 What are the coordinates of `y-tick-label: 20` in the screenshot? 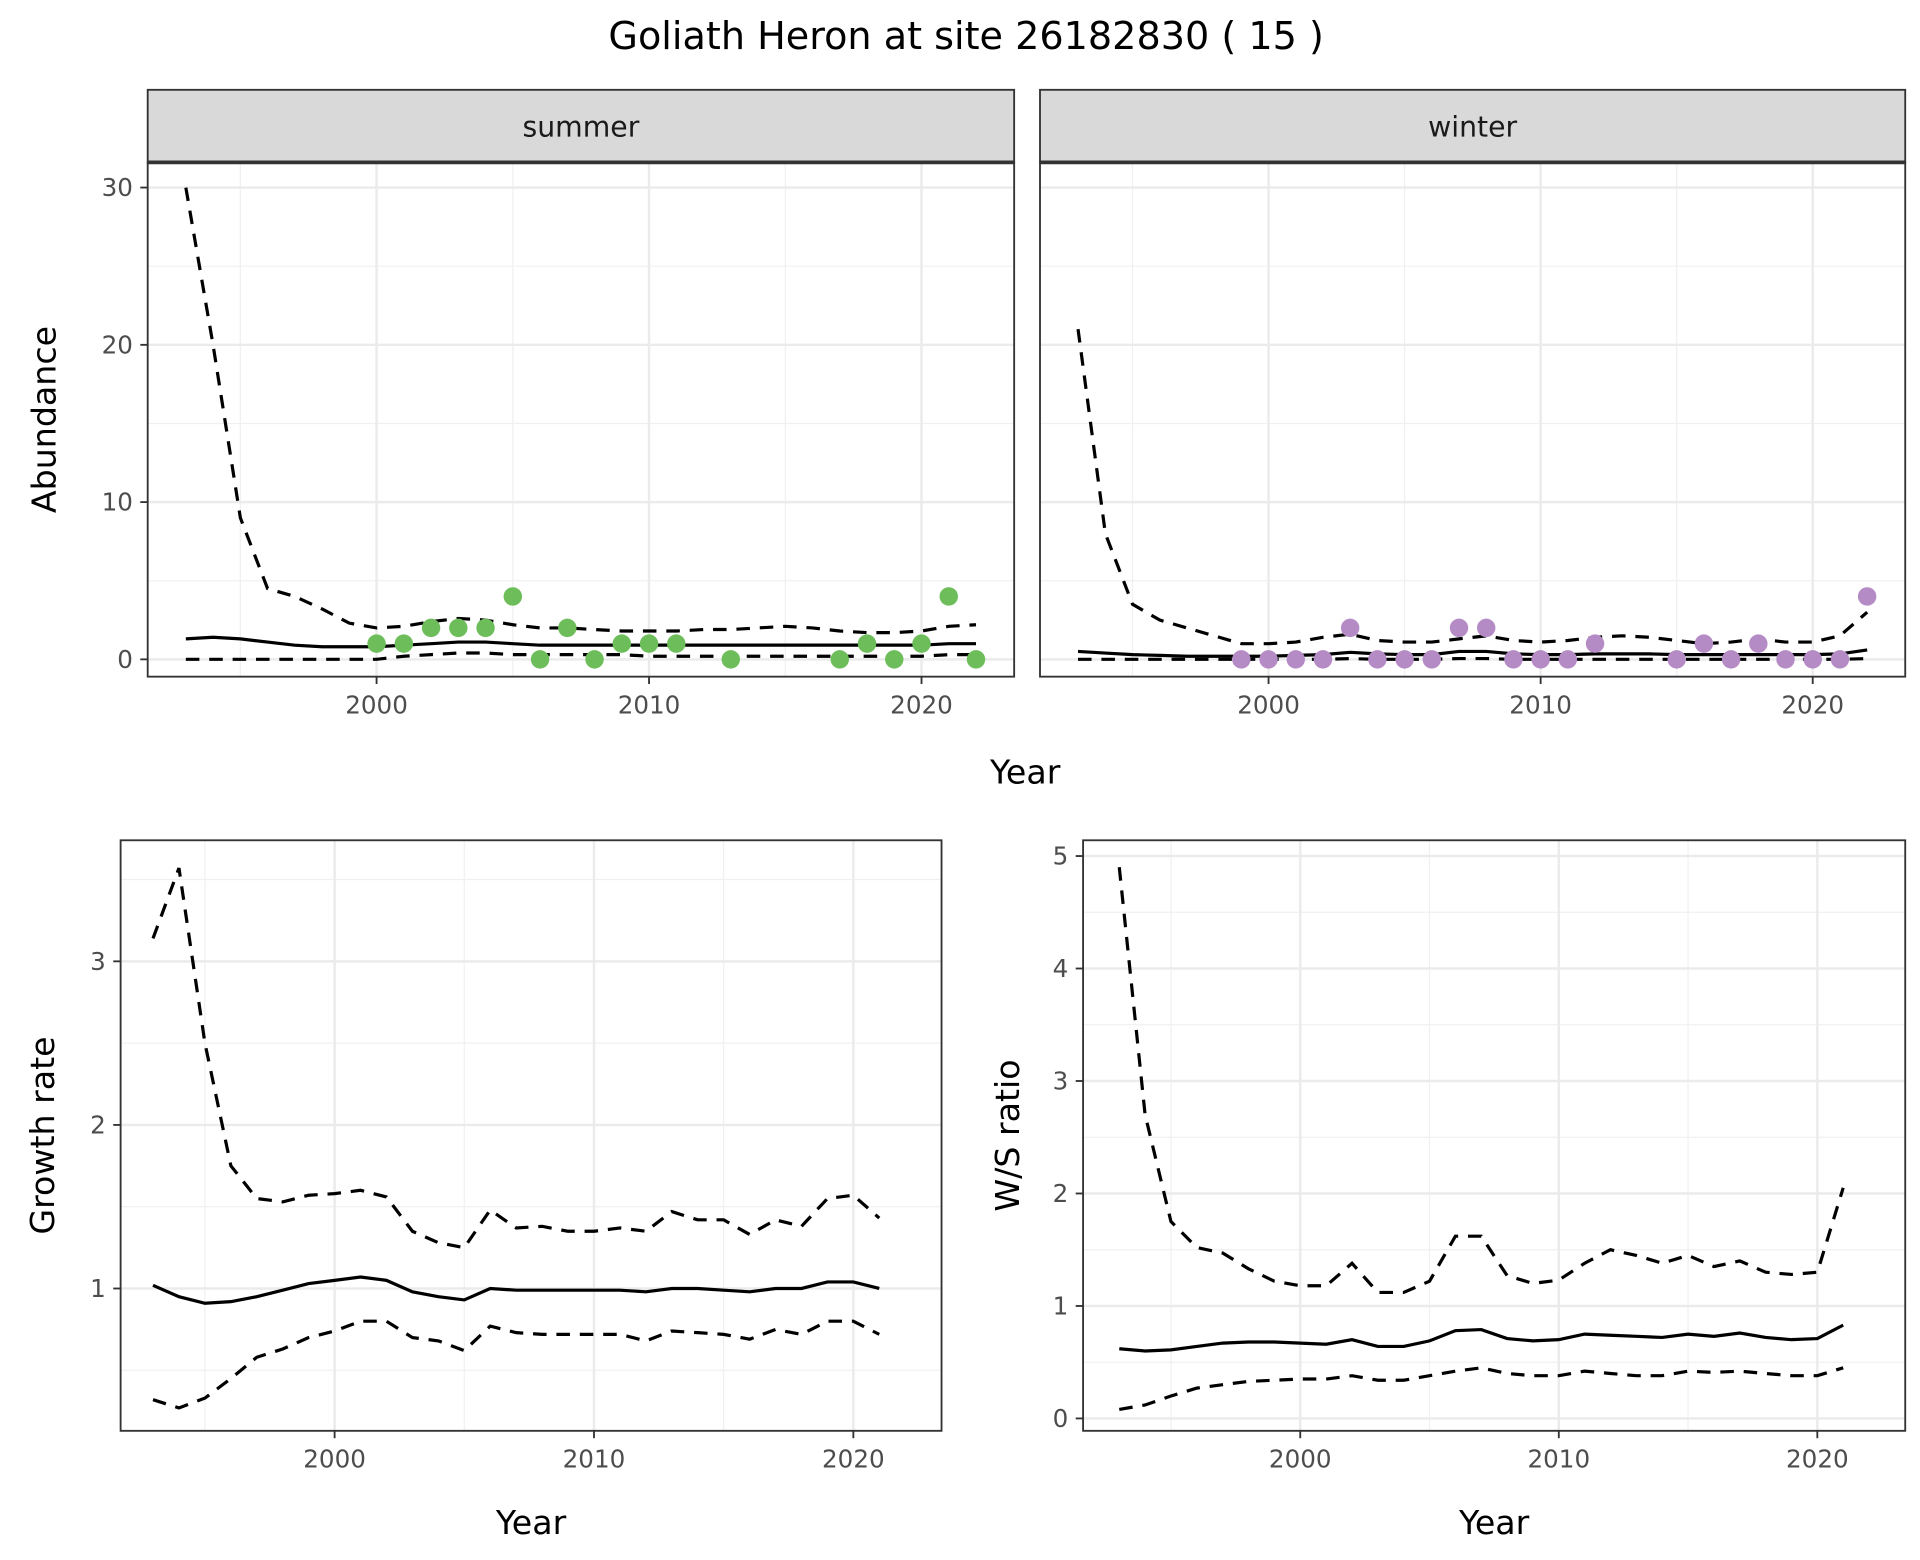 It's located at (117, 344).